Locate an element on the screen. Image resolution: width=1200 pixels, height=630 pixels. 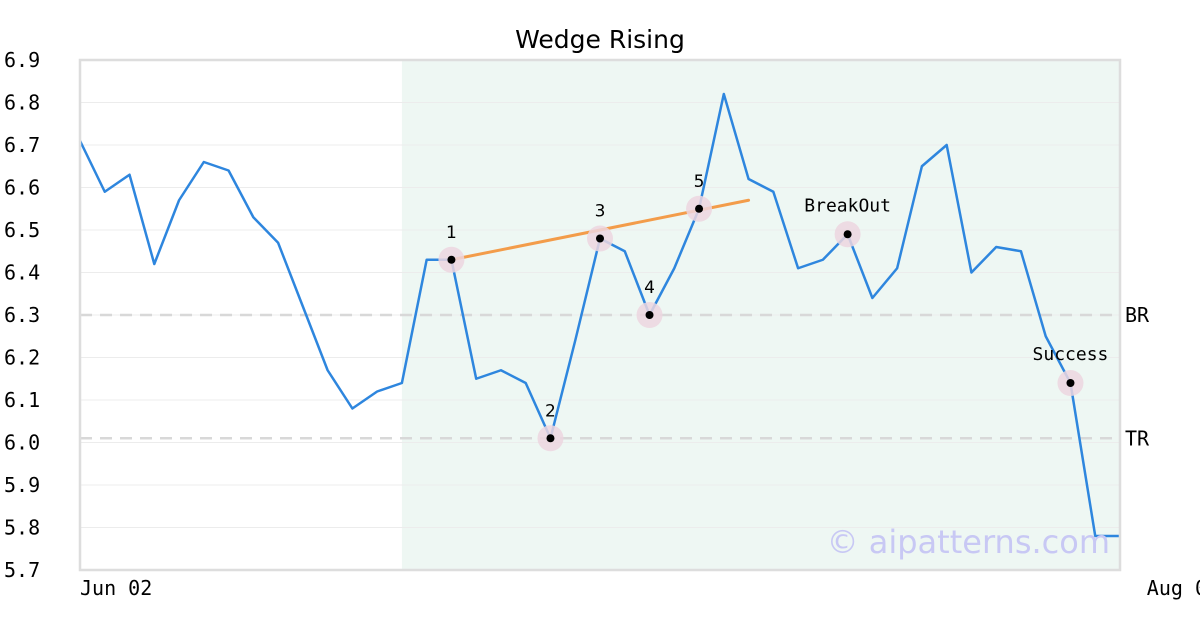
y-tick-label: 6.5 is located at coordinates (22, 230).